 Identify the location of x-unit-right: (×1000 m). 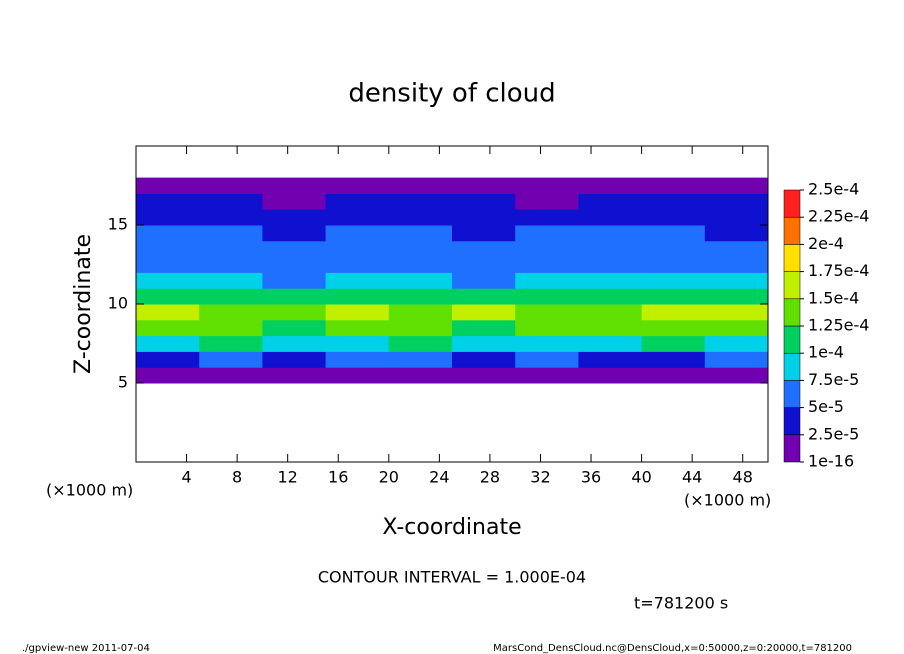
(727, 500).